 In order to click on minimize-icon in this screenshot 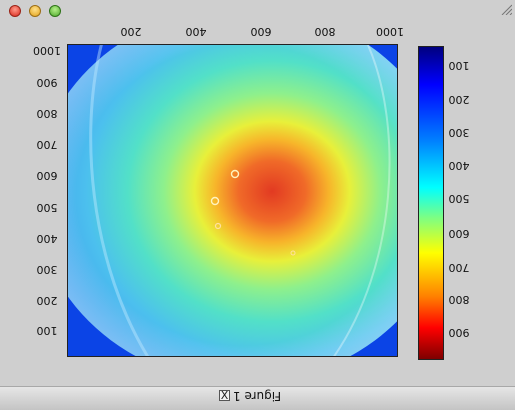, I will do `click(35, 11)`.